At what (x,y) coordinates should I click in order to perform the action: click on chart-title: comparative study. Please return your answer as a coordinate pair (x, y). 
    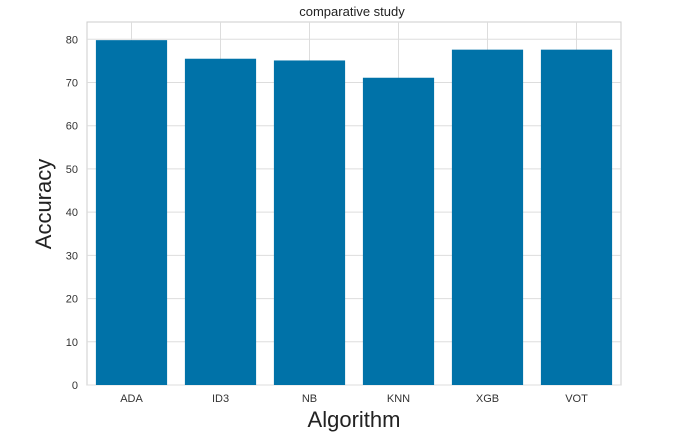
    Looking at the image, I should click on (352, 11).